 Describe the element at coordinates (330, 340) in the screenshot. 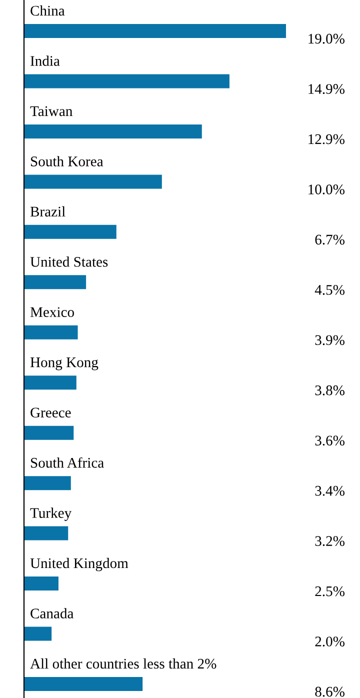

I see `data-label: 3.9%` at that location.